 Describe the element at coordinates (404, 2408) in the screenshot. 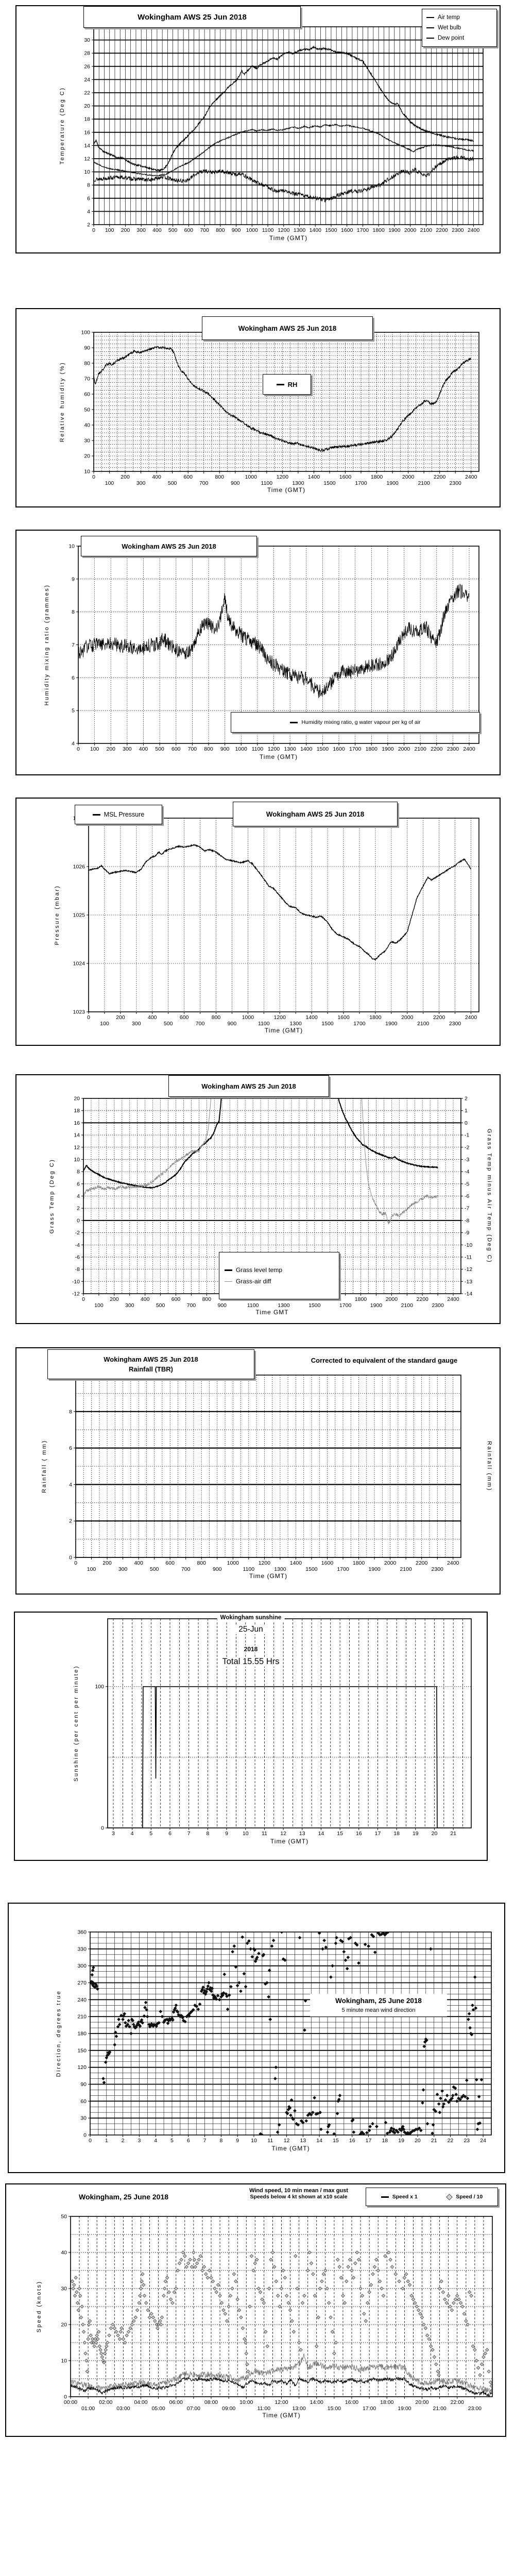

I see `svg-text: 19:00` at that location.